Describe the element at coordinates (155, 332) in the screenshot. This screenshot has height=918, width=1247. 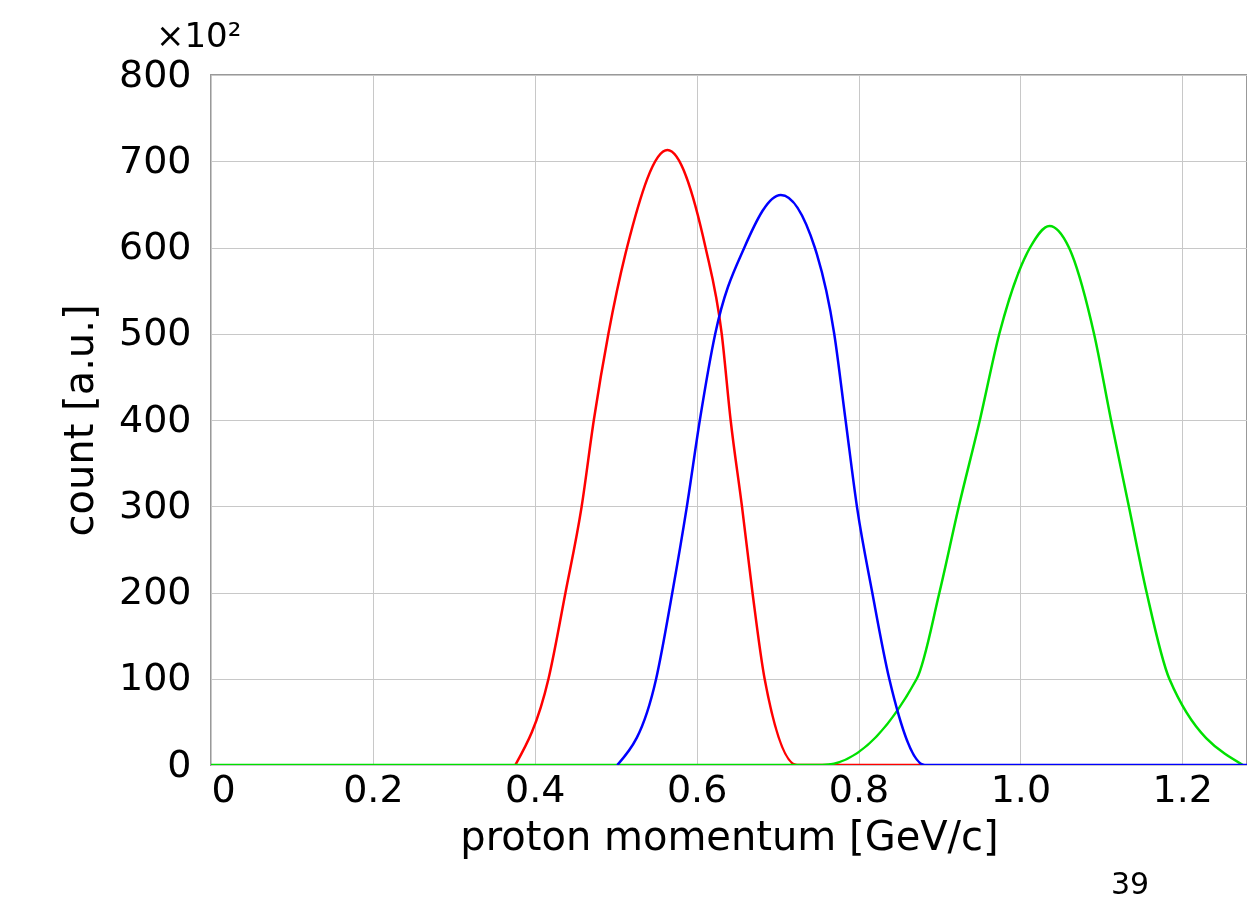
I see `y-tick-label: 500` at that location.